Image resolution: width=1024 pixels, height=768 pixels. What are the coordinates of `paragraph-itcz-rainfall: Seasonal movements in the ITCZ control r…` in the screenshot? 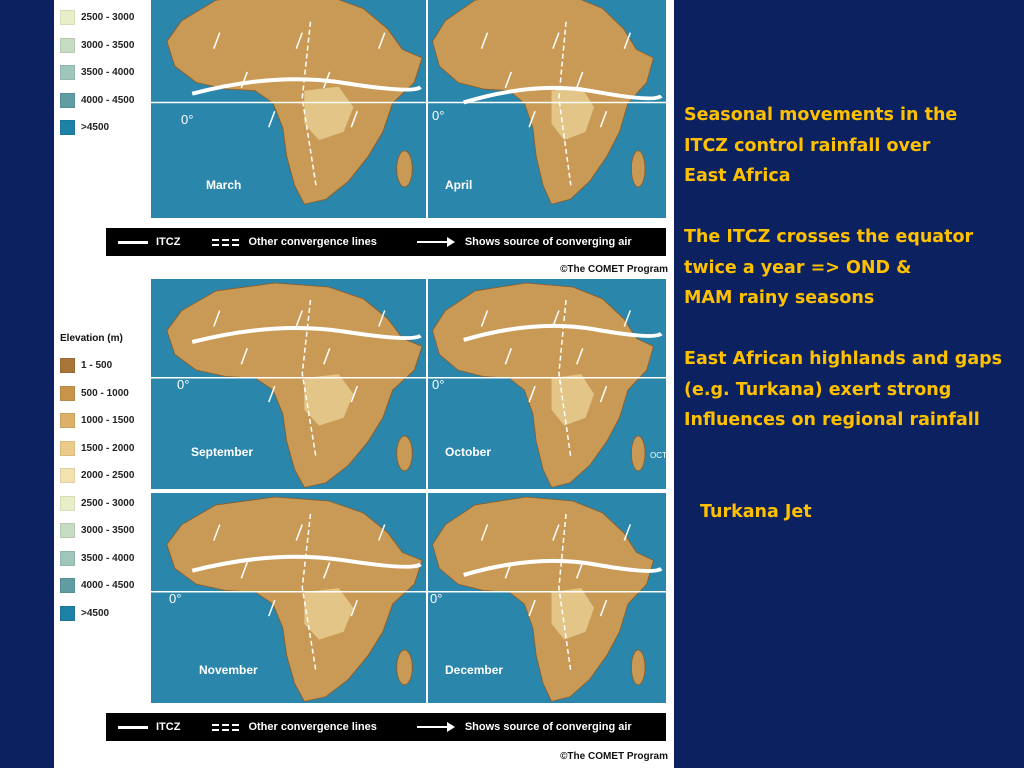 It's located at (853, 146).